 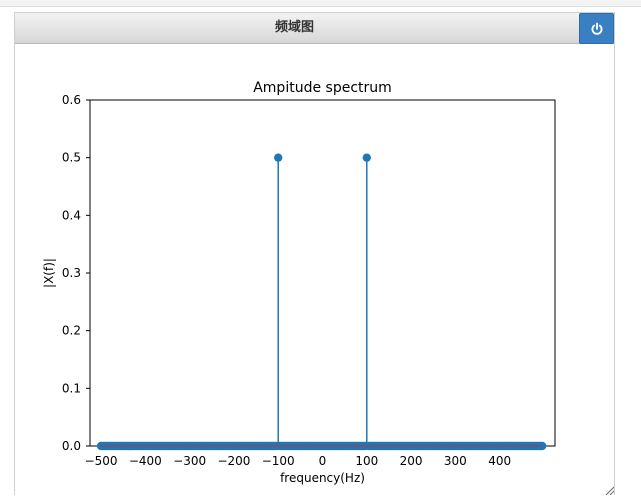 I want to click on resize-grip-icon, so click(x=608, y=490).